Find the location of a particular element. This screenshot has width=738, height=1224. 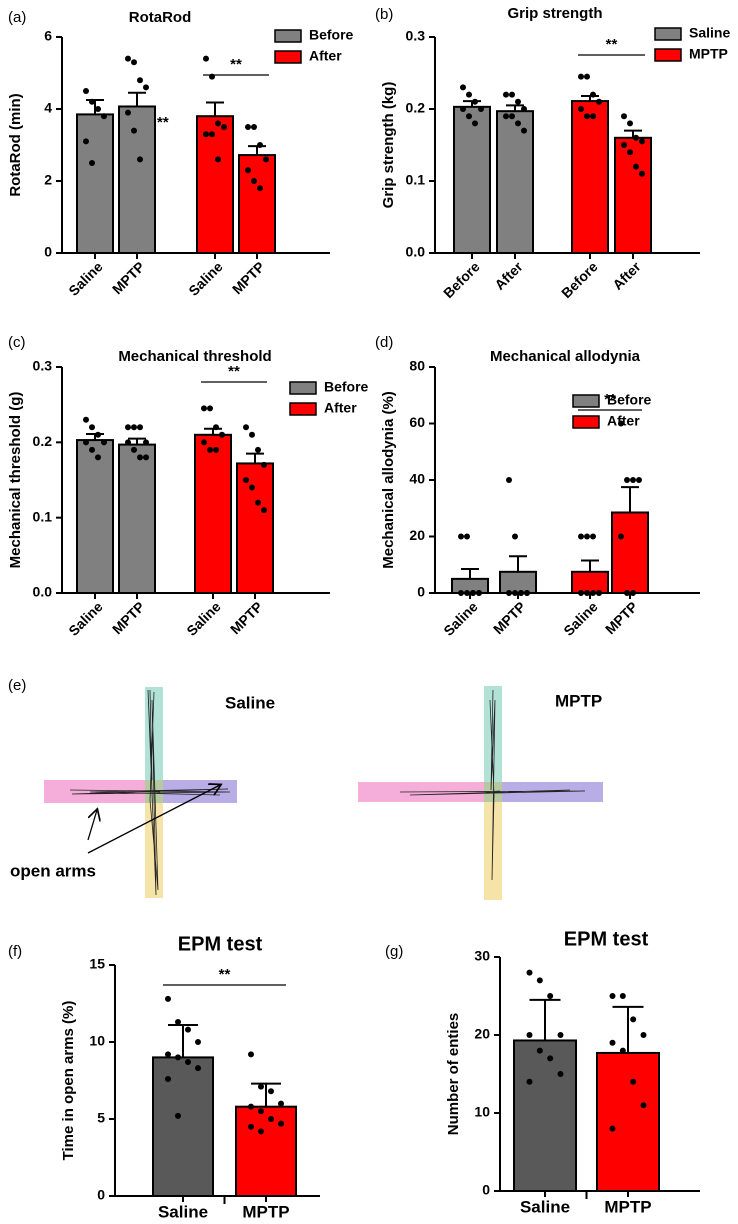

y-tick-label: 0.2 is located at coordinates (416, 108).